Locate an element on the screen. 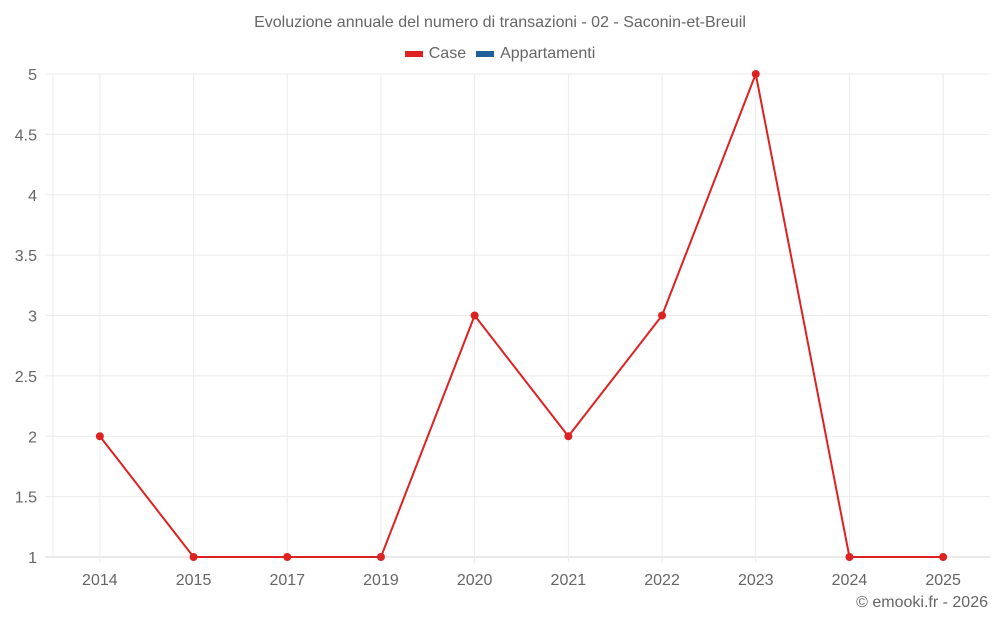 The image size is (1000, 625). x-tick-label: 2024 is located at coordinates (850, 580).